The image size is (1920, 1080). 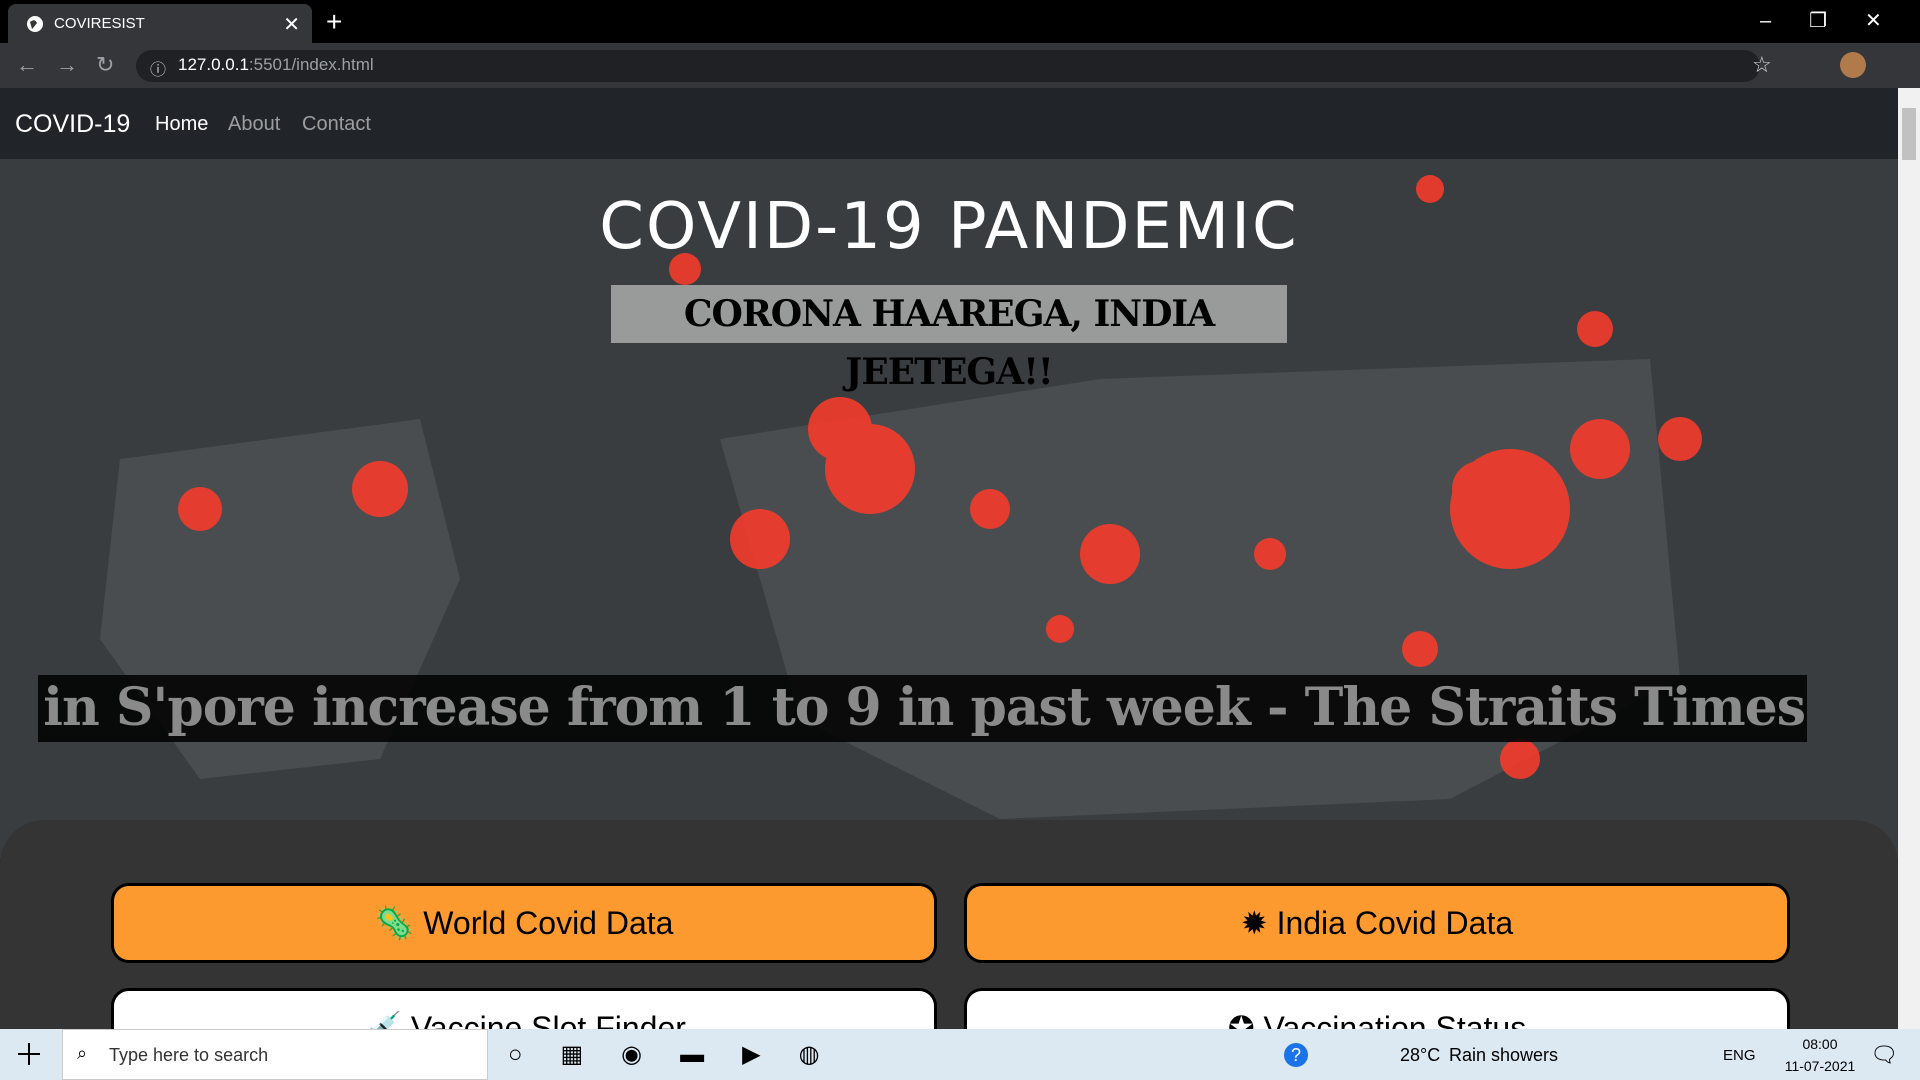 What do you see at coordinates (949, 227) in the screenshot?
I see `hero-title: COVID-19 PANDEMIC` at bounding box center [949, 227].